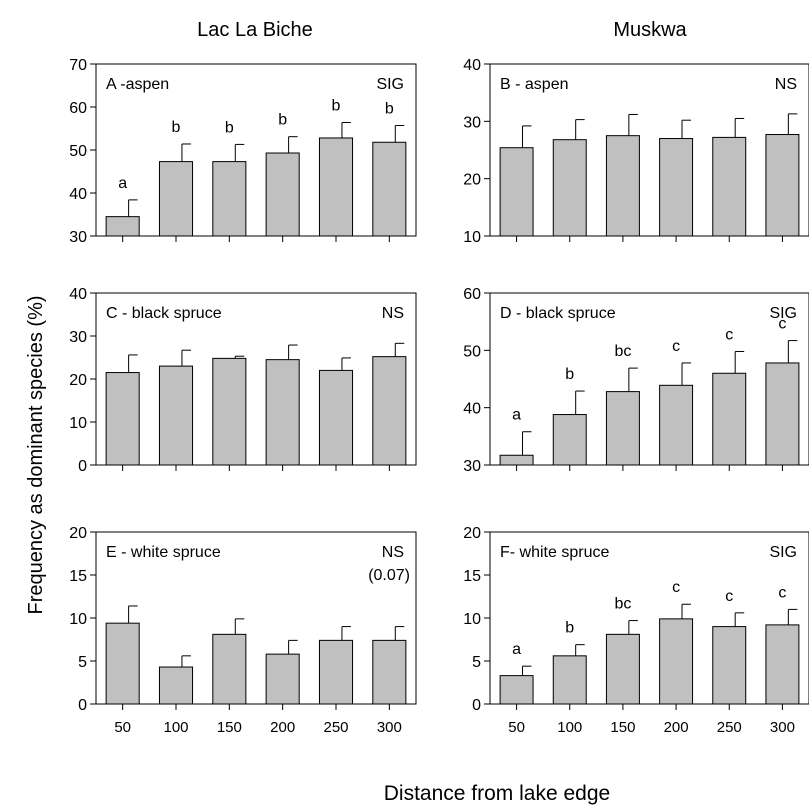 This screenshot has width=809, height=809. Describe the element at coordinates (649, 379) in the screenshot. I see `plot-frame` at that location.